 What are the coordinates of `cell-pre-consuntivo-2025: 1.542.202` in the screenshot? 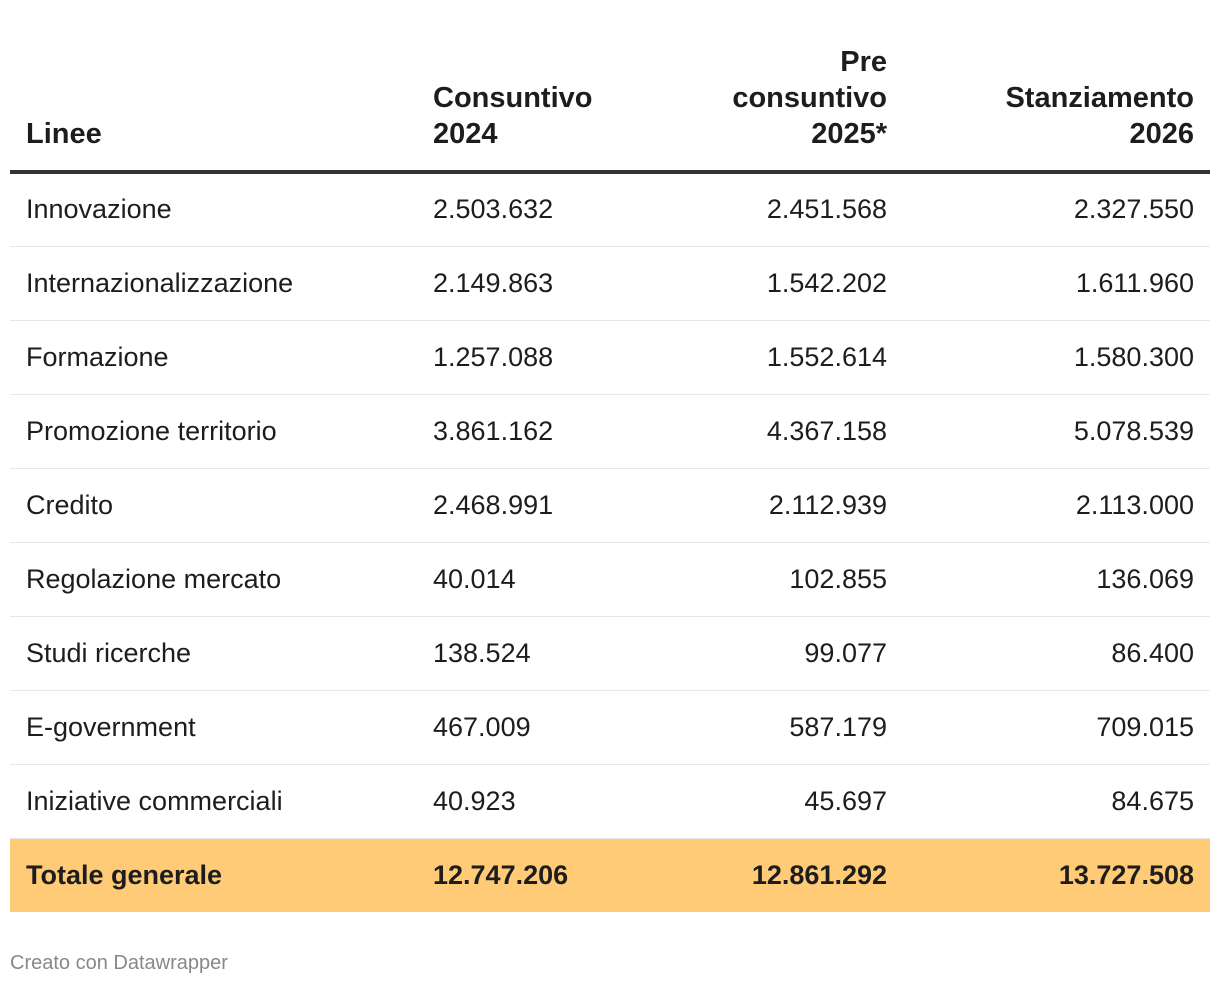 It's located at (809, 283).